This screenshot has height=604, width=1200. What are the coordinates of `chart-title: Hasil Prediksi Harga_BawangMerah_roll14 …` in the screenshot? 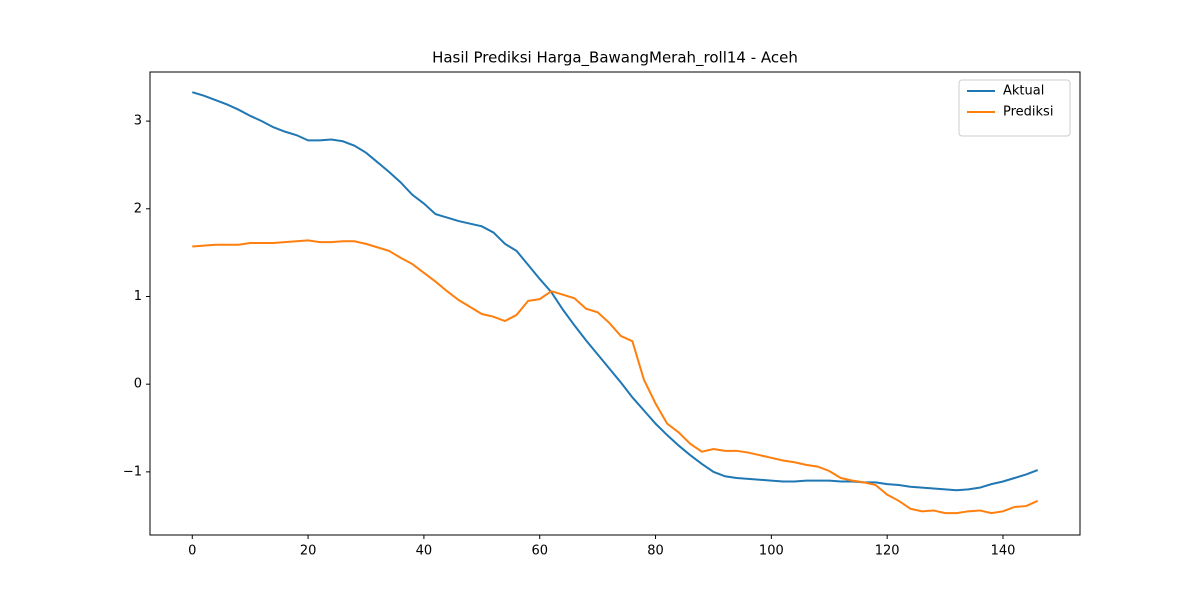 It's located at (615, 58).